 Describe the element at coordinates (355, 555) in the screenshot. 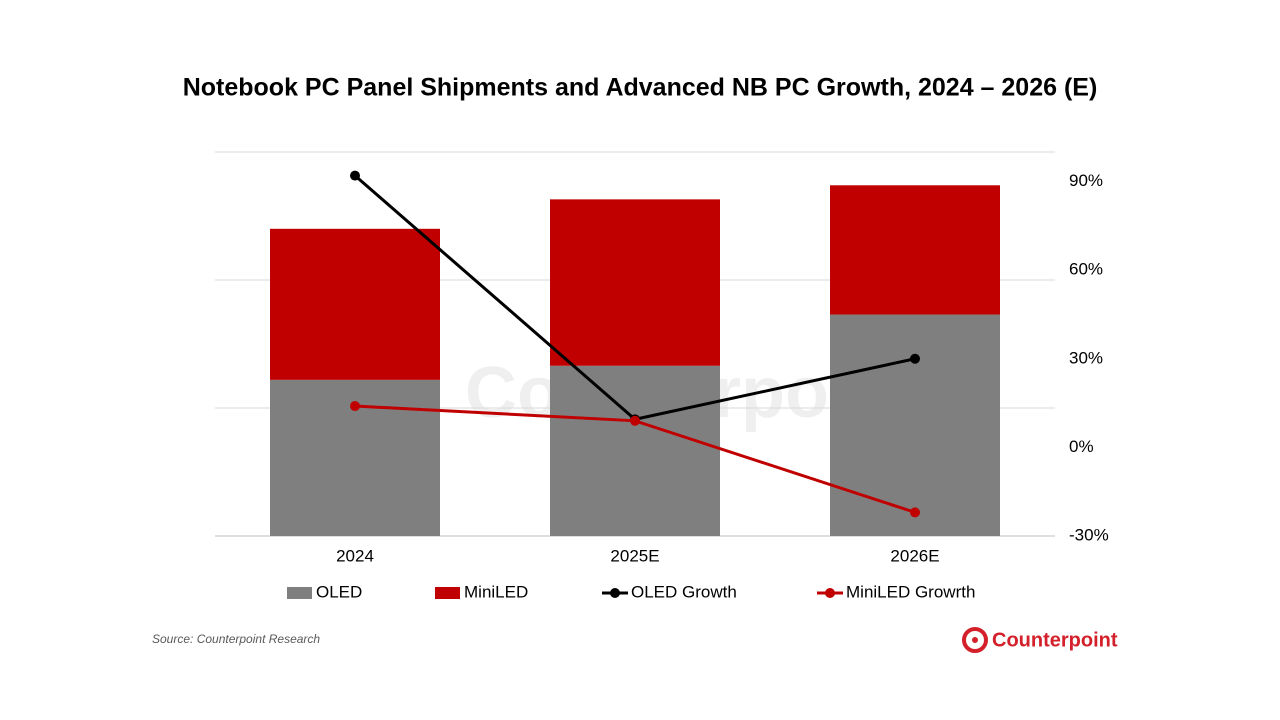

I see `x-tick-label: 2024` at that location.